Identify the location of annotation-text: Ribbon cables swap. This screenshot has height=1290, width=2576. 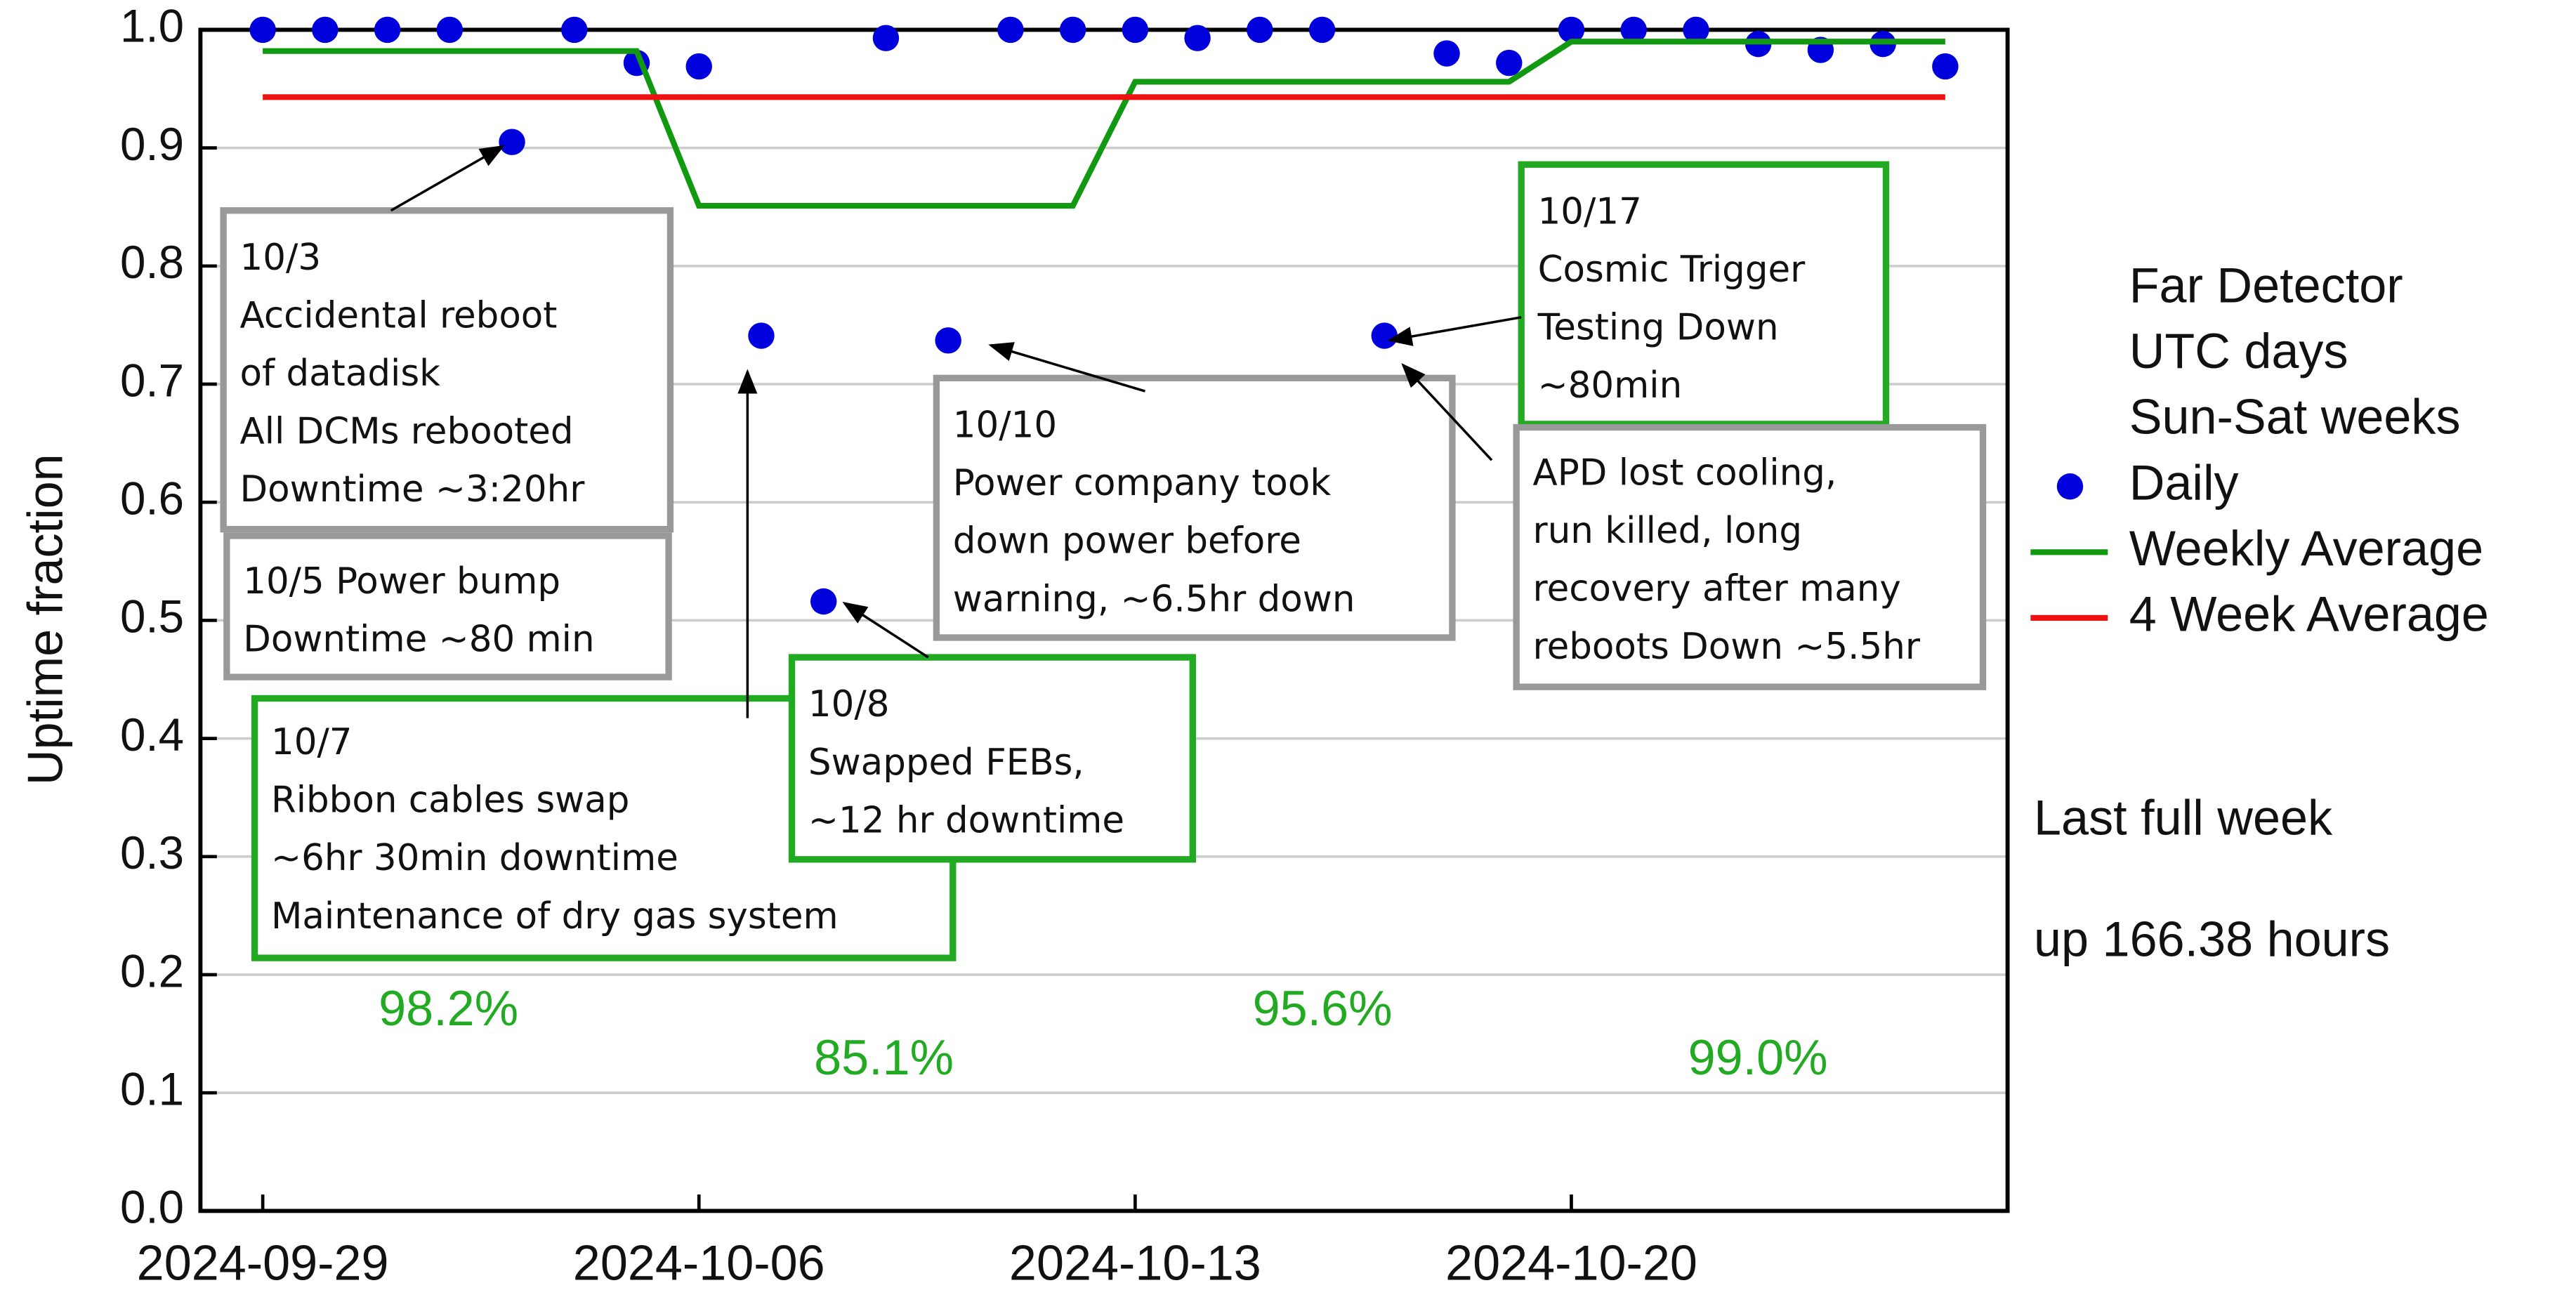
(450, 800).